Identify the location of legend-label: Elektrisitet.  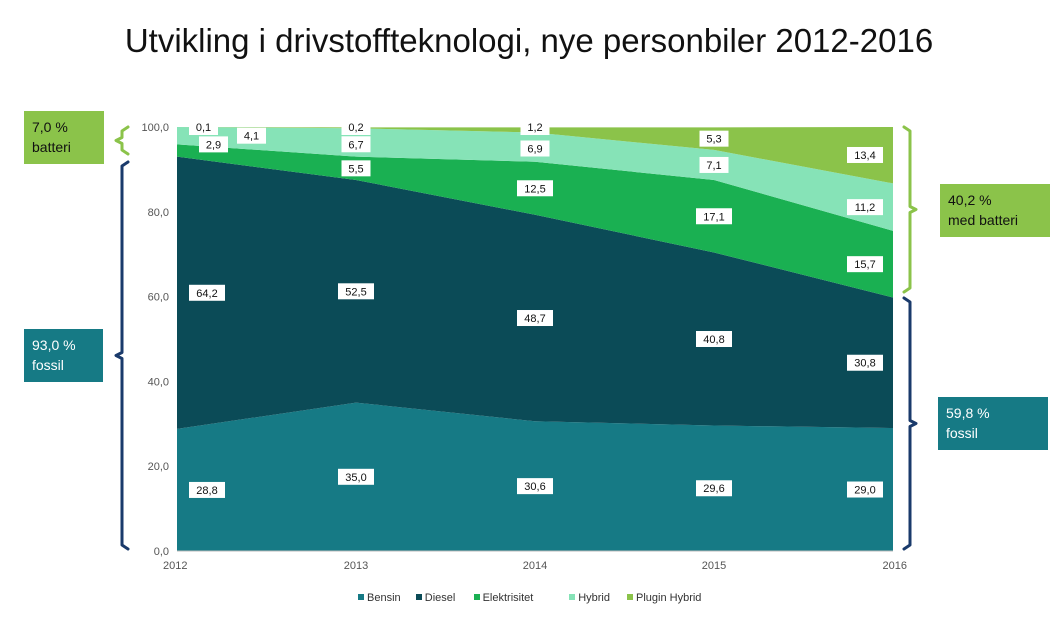
(508, 598).